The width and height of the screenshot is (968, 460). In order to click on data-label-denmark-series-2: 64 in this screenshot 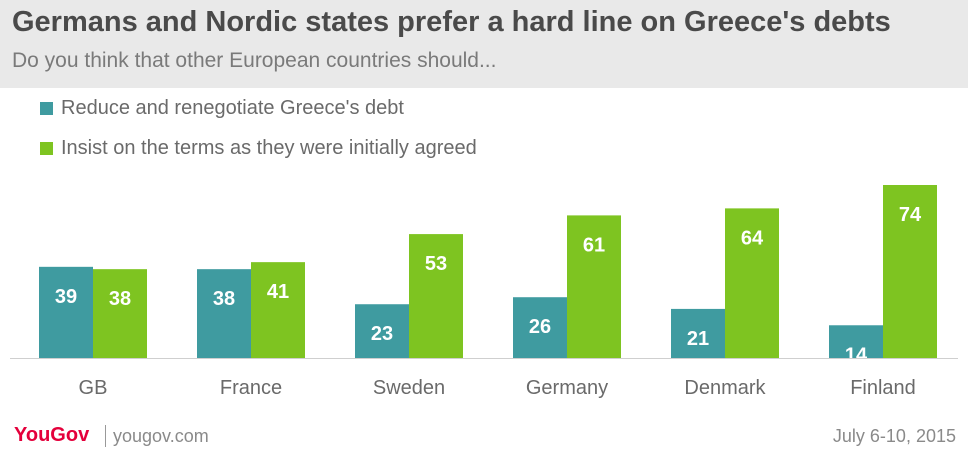, I will do `click(752, 238)`.